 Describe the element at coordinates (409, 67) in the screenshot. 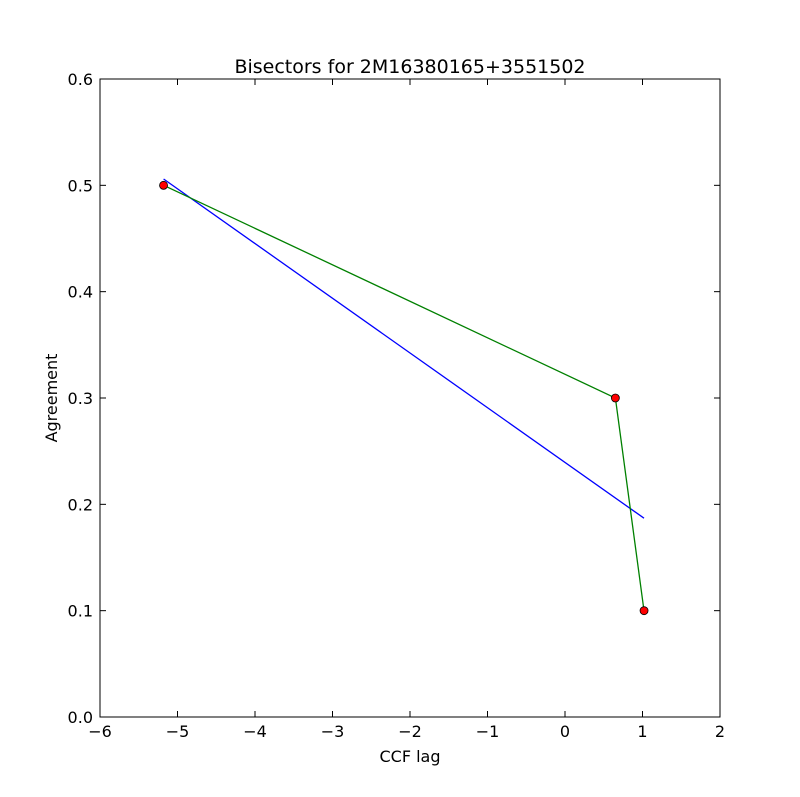

I see `chart-title: Bisectors for 2M16380165+3551502` at that location.